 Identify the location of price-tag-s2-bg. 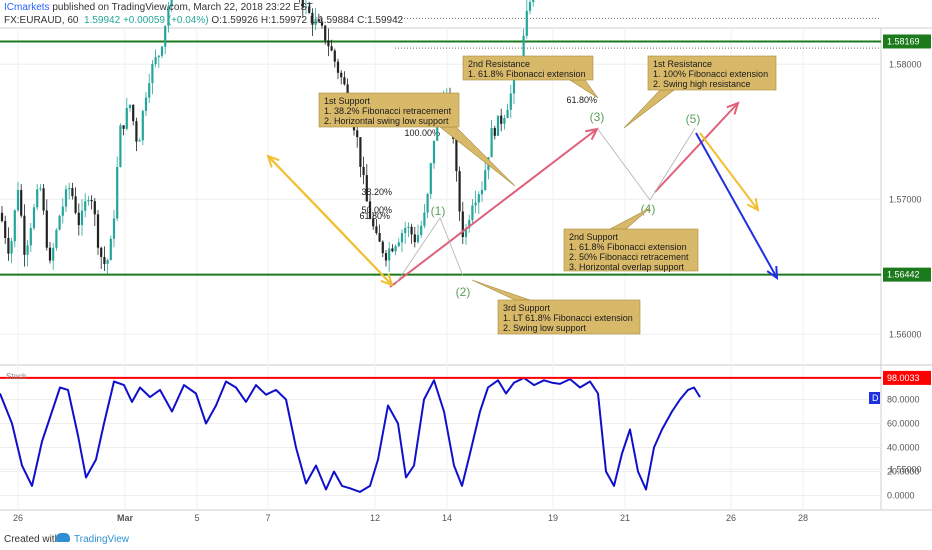
(907, 41).